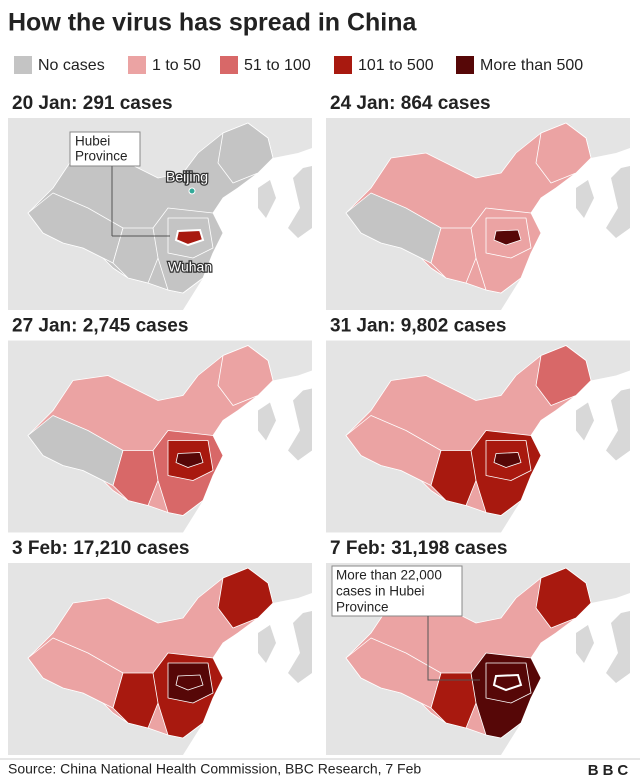  I want to click on legend-label: 51 to 100, so click(277, 65).